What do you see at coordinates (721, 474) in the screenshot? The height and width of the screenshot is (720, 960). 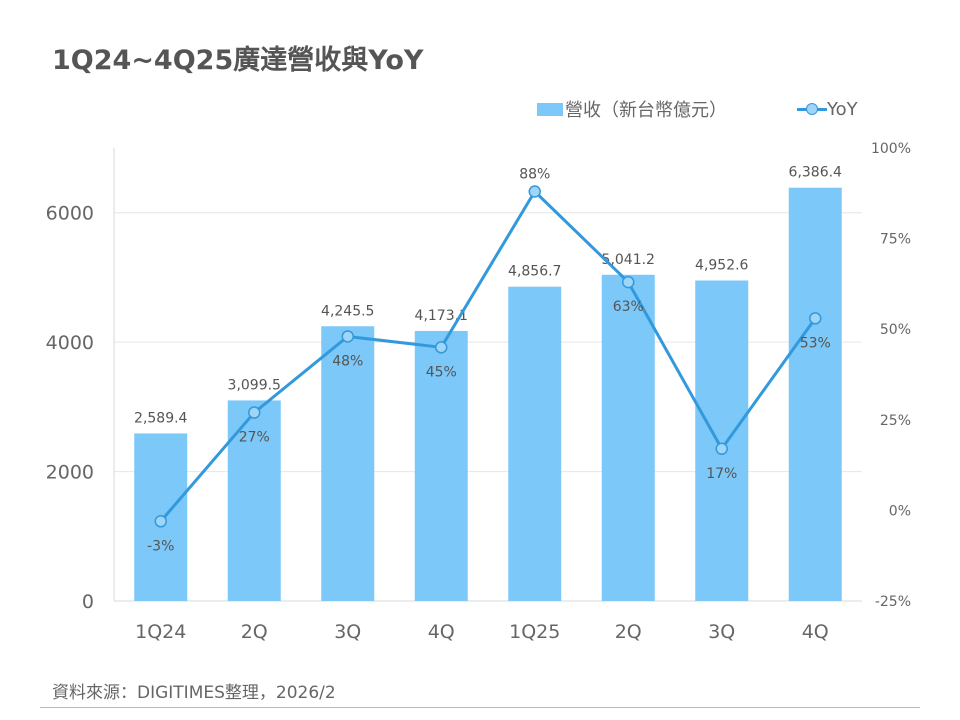 I see `yoy-value-label: 17%` at bounding box center [721, 474].